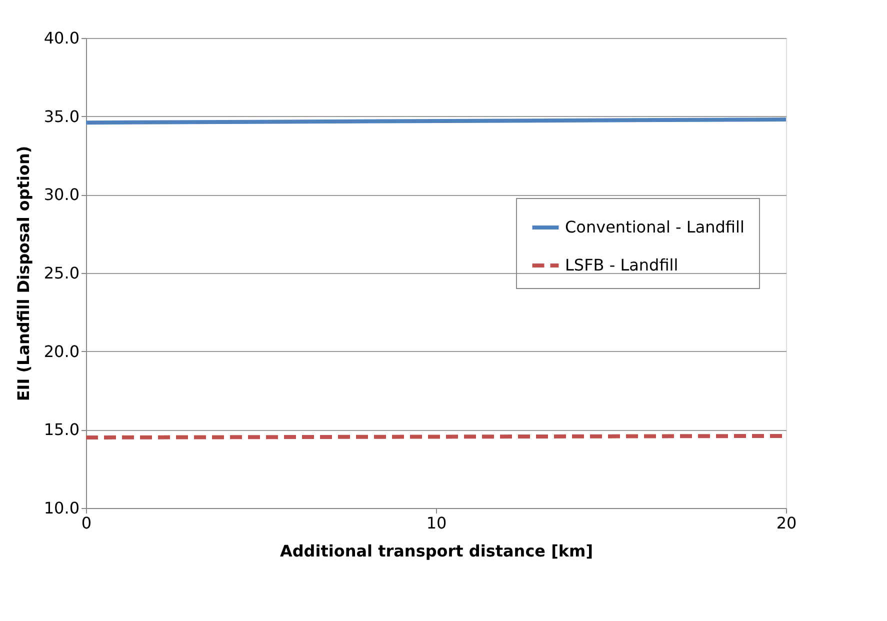 The width and height of the screenshot is (887, 621). What do you see at coordinates (621, 265) in the screenshot?
I see `legend-label: LSFB - Landfill` at bounding box center [621, 265].